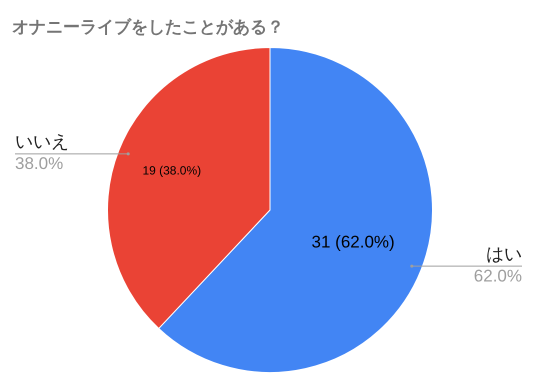 The width and height of the screenshot is (540, 382). What do you see at coordinates (498, 276) in the screenshot?
I see `text: 62.0%` at bounding box center [498, 276].